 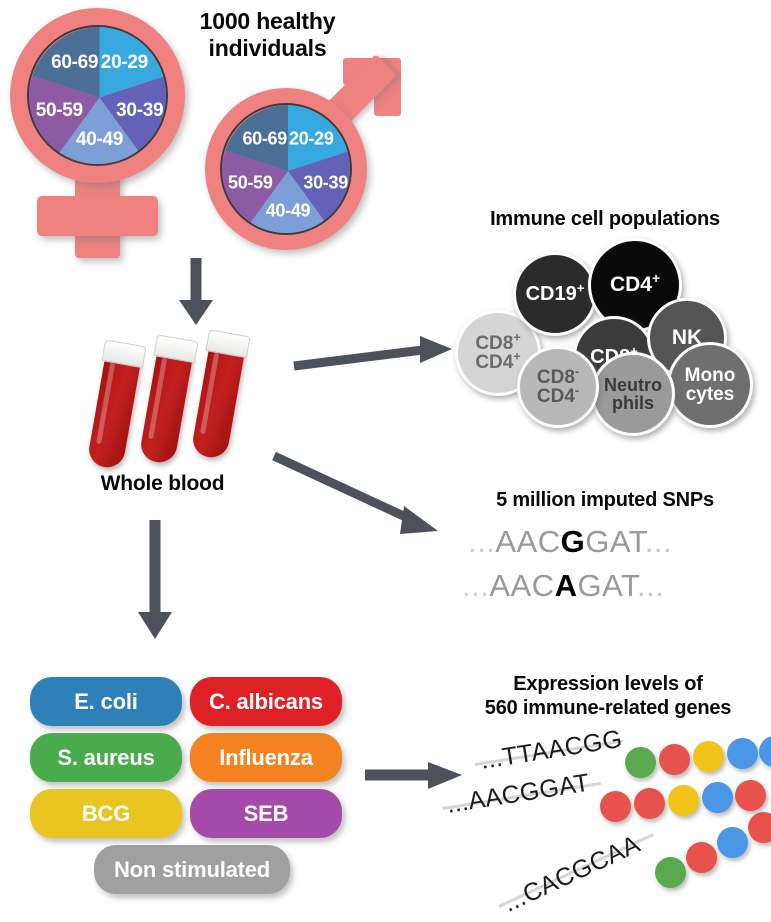 What do you see at coordinates (372, 353) in the screenshot?
I see `arrow-blood-to-immune` at bounding box center [372, 353].